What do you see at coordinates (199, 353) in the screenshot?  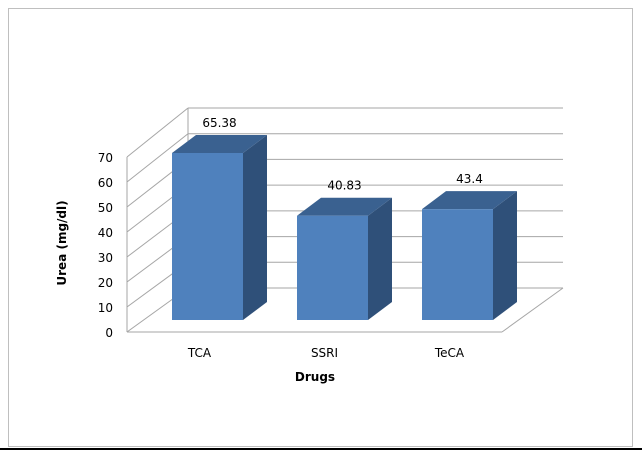 I see `x-tick-label: TCA` at bounding box center [199, 353].